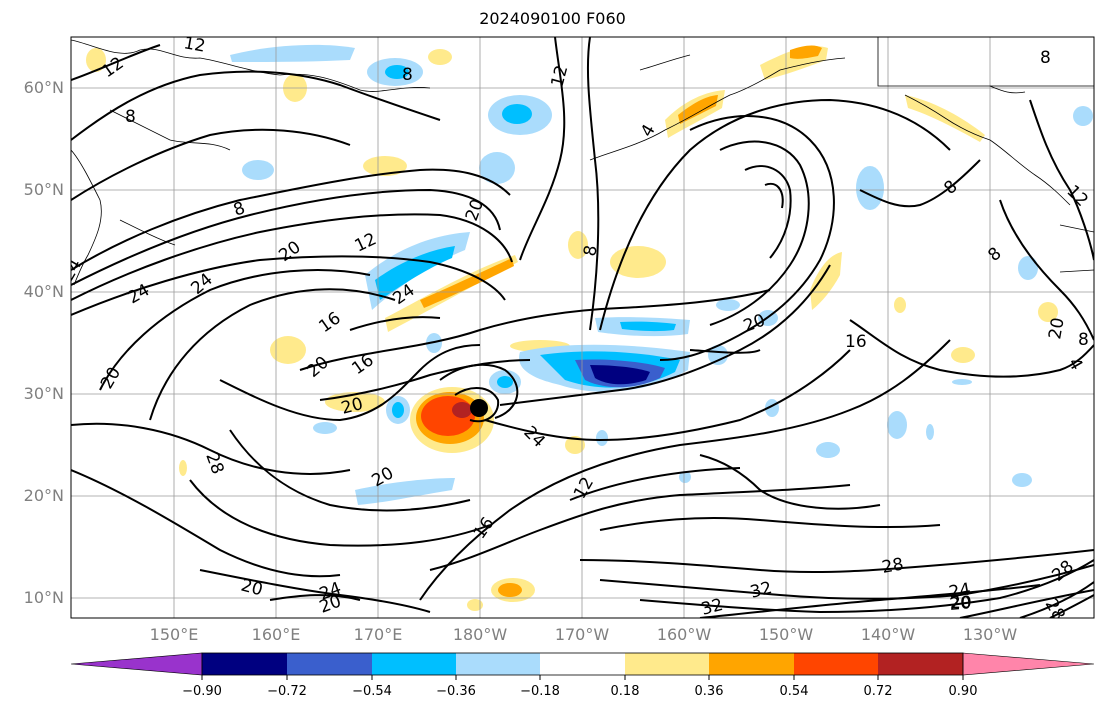  I want to click on lon-label: 170°E, so click(378, 634).